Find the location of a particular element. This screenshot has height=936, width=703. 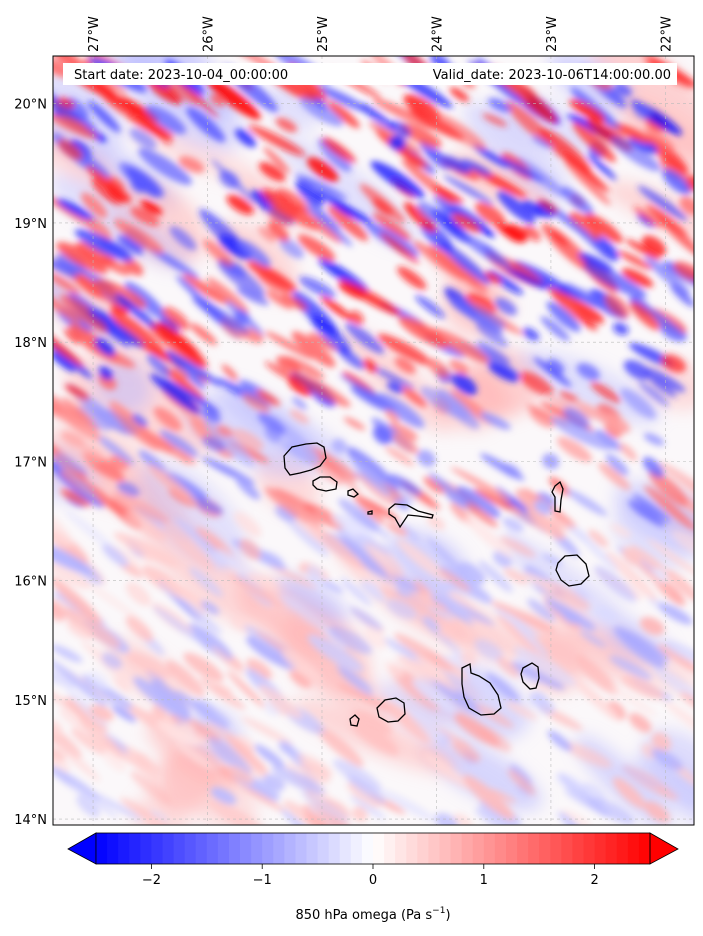

lat-tick-label: 20°N is located at coordinates (30, 105).